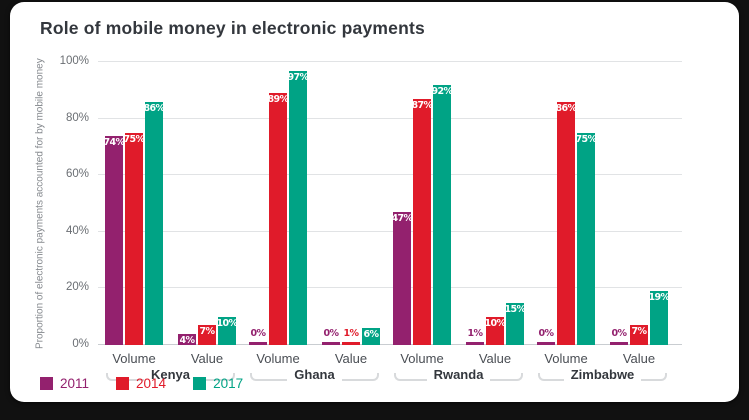 This screenshot has height=420, width=749. I want to click on y-tick-label-100: 100%, so click(74, 61).